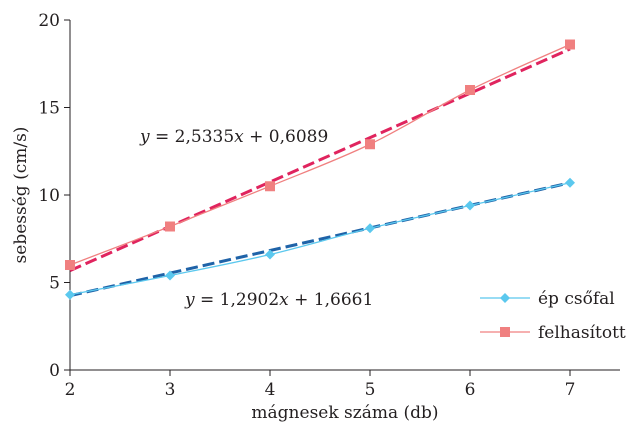 The height and width of the screenshot is (427, 630). What do you see at coordinates (320, 385) in the screenshot?
I see `x-ticks: 2 3 4 5 6 7` at bounding box center [320, 385].